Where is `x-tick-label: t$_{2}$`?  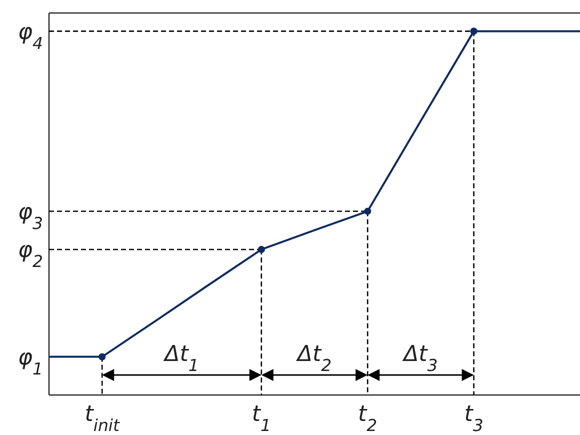 x-tick-label: t$_{2}$ is located at coordinates (368, 418).